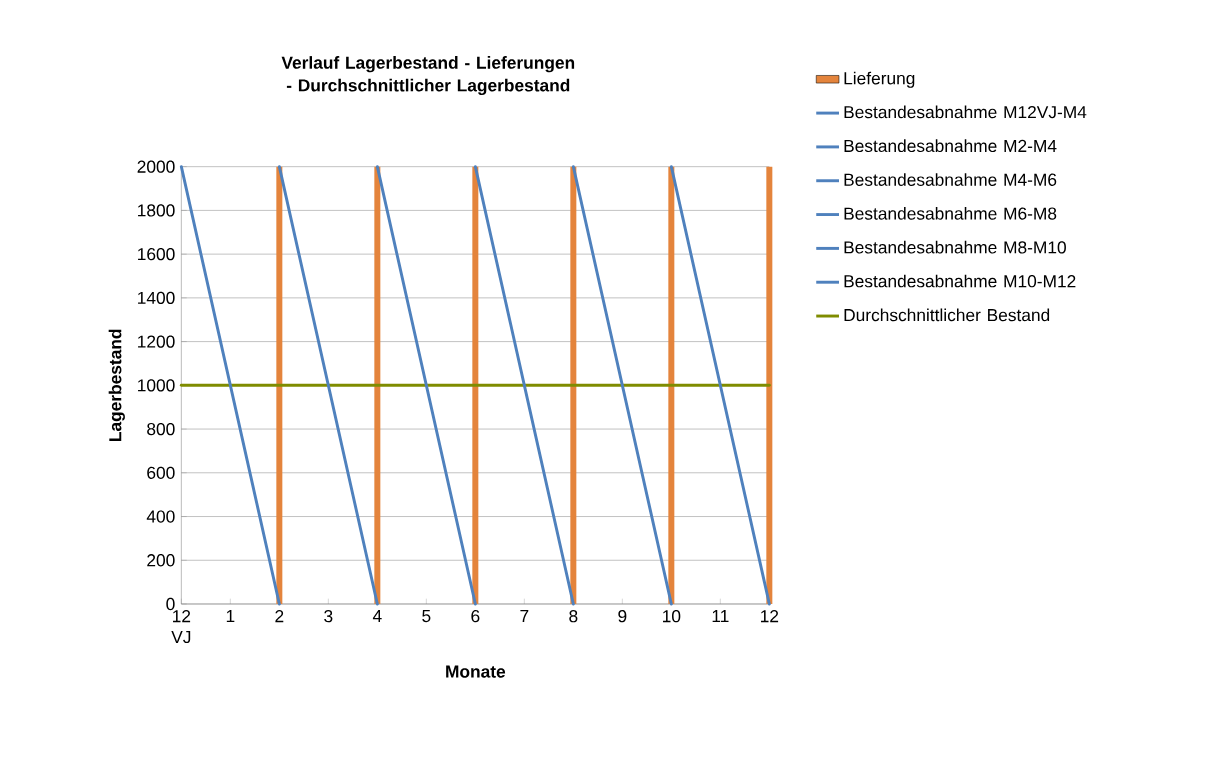  Describe the element at coordinates (156, 210) in the screenshot. I see `y-tick-label: 1800` at that location.